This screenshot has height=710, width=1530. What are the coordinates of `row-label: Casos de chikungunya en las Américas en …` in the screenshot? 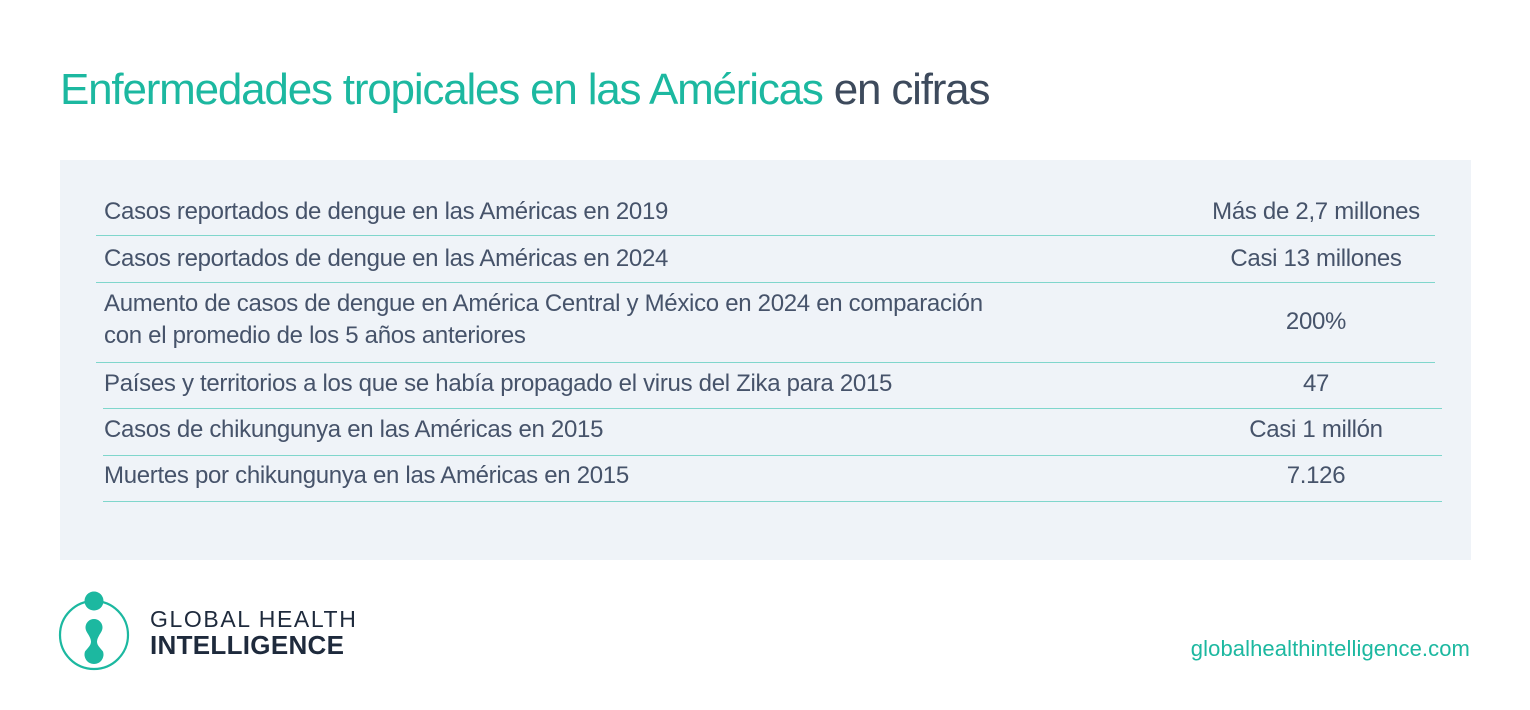 It's located at (354, 429).